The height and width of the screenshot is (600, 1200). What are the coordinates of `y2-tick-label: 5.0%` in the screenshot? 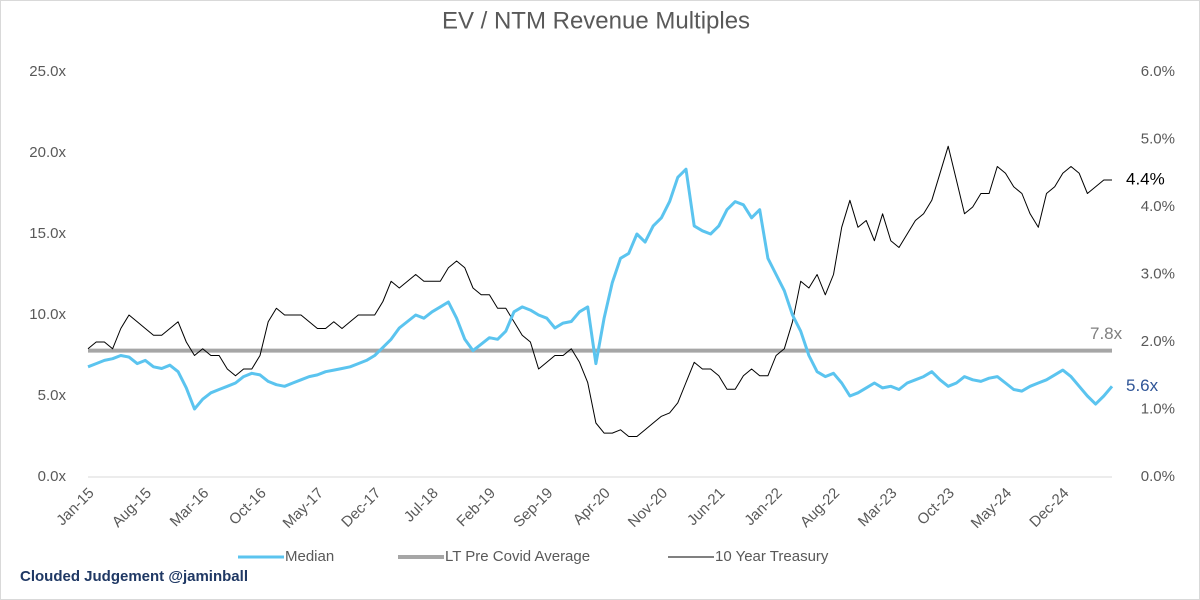 It's located at (1158, 138).